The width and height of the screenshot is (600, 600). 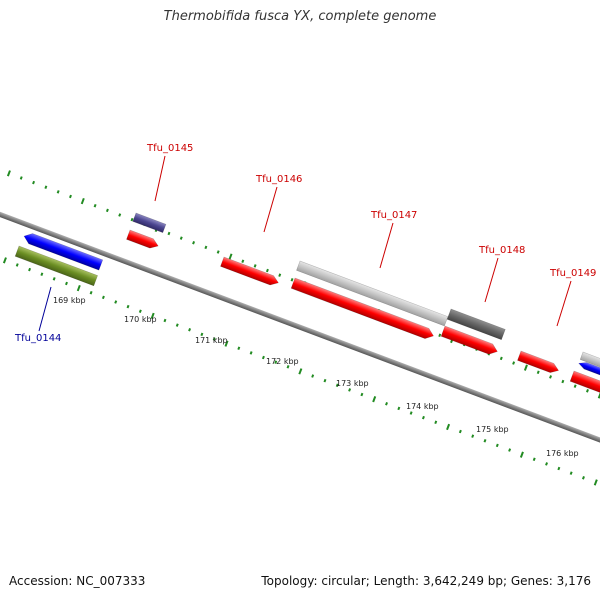 What do you see at coordinates (362, 308) in the screenshot?
I see `gene-tfu-0147-forward` at bounding box center [362, 308].